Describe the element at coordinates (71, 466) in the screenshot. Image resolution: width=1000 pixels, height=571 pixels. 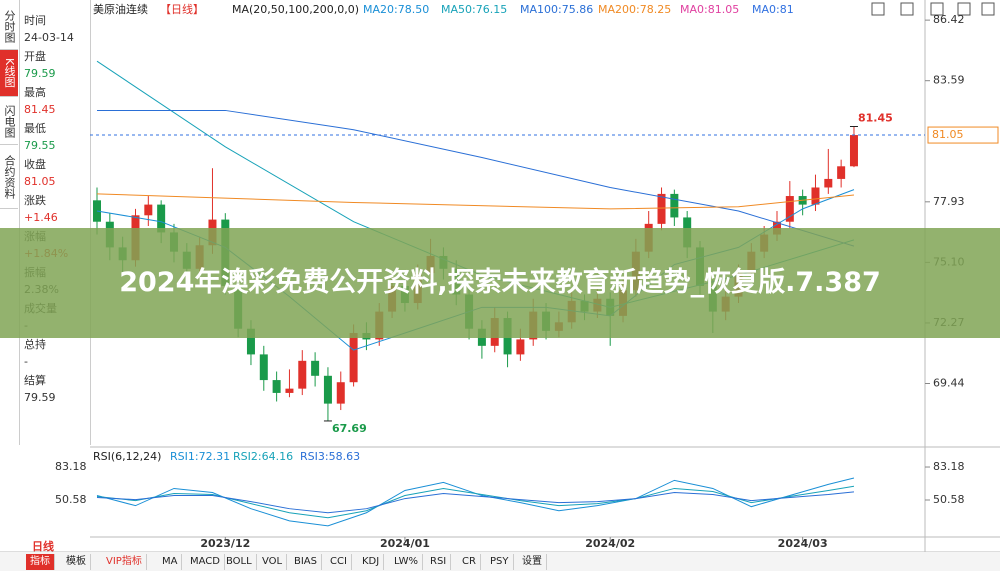
I see `rsi-tick-label-left: 83.18` at that location.